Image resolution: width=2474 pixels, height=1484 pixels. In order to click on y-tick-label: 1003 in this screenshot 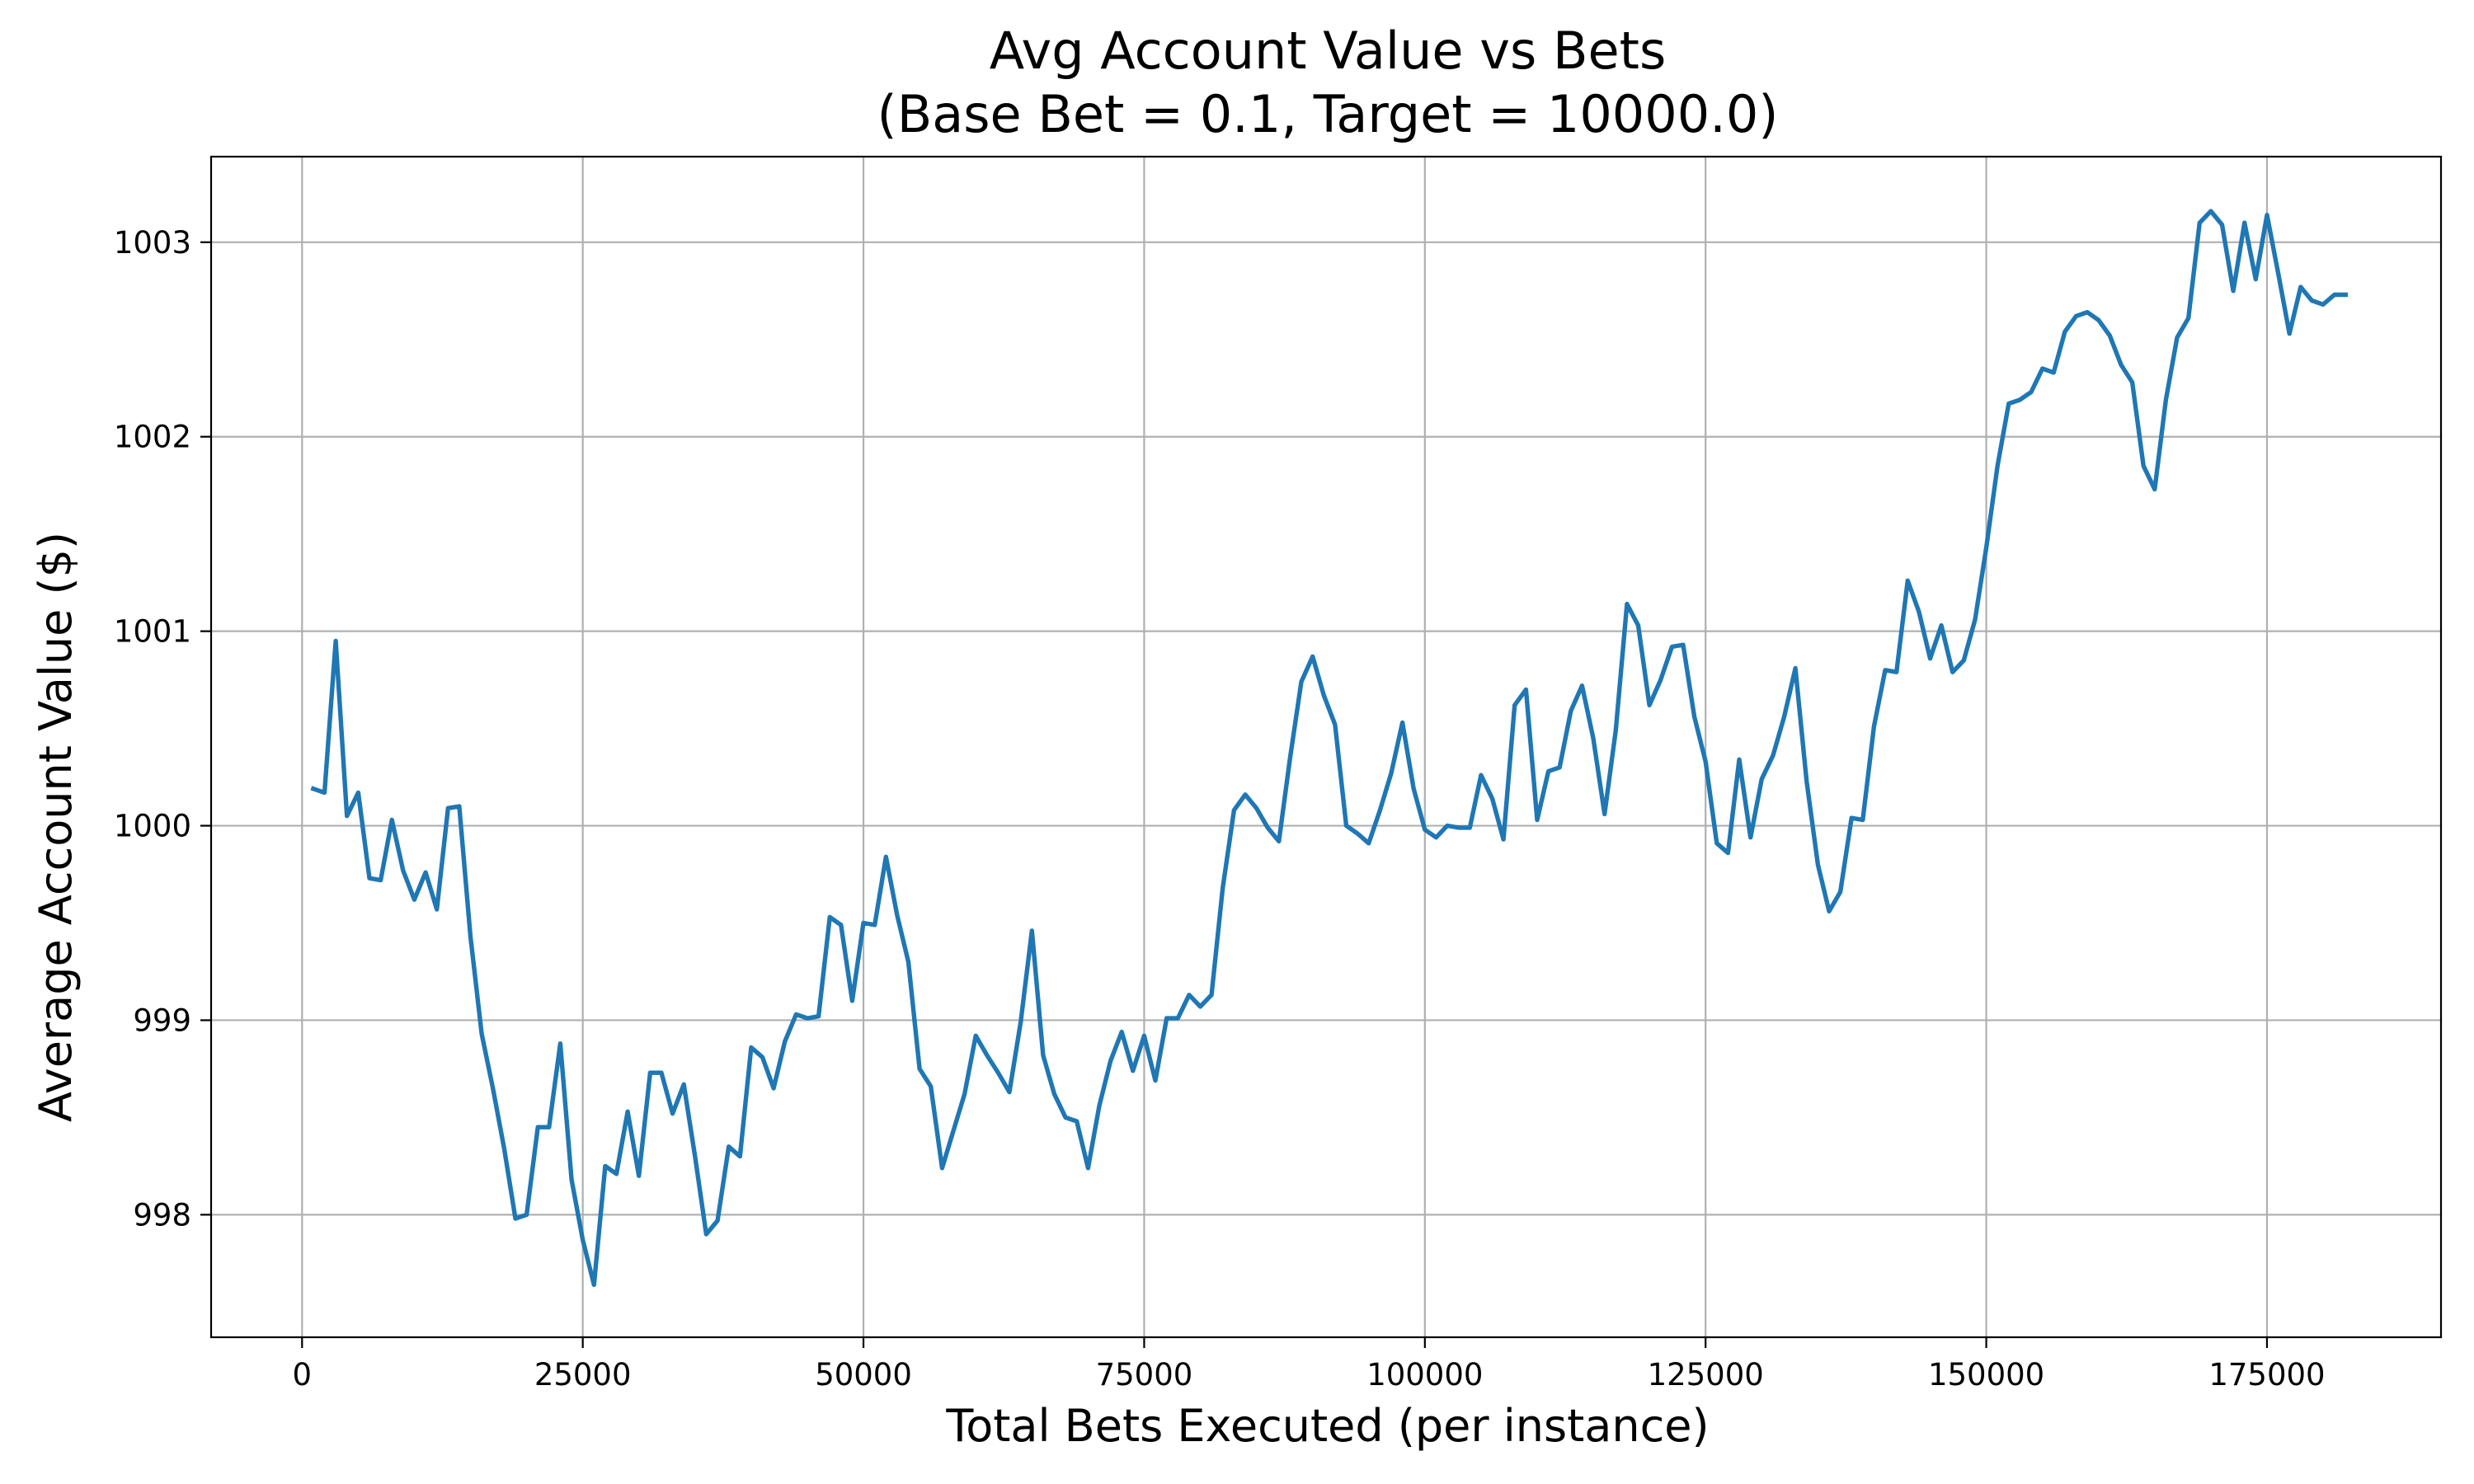, I will do `click(152, 243)`.